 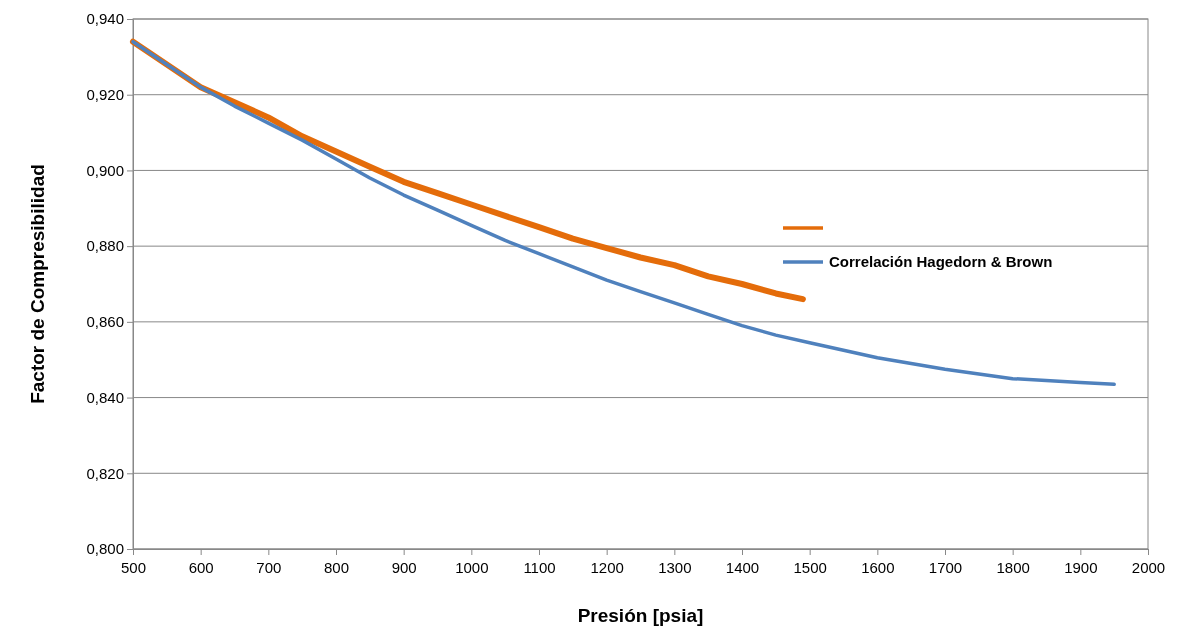 I want to click on x-tick-label: 1300, so click(x=675, y=567).